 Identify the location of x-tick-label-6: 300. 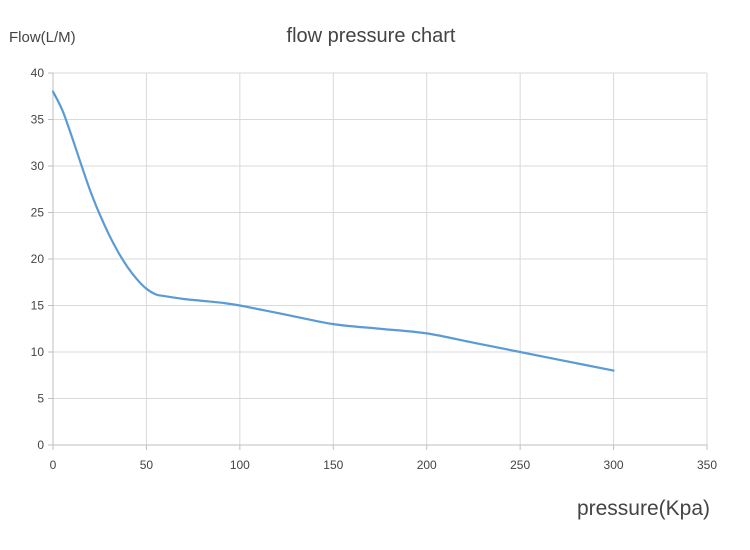
(614, 465).